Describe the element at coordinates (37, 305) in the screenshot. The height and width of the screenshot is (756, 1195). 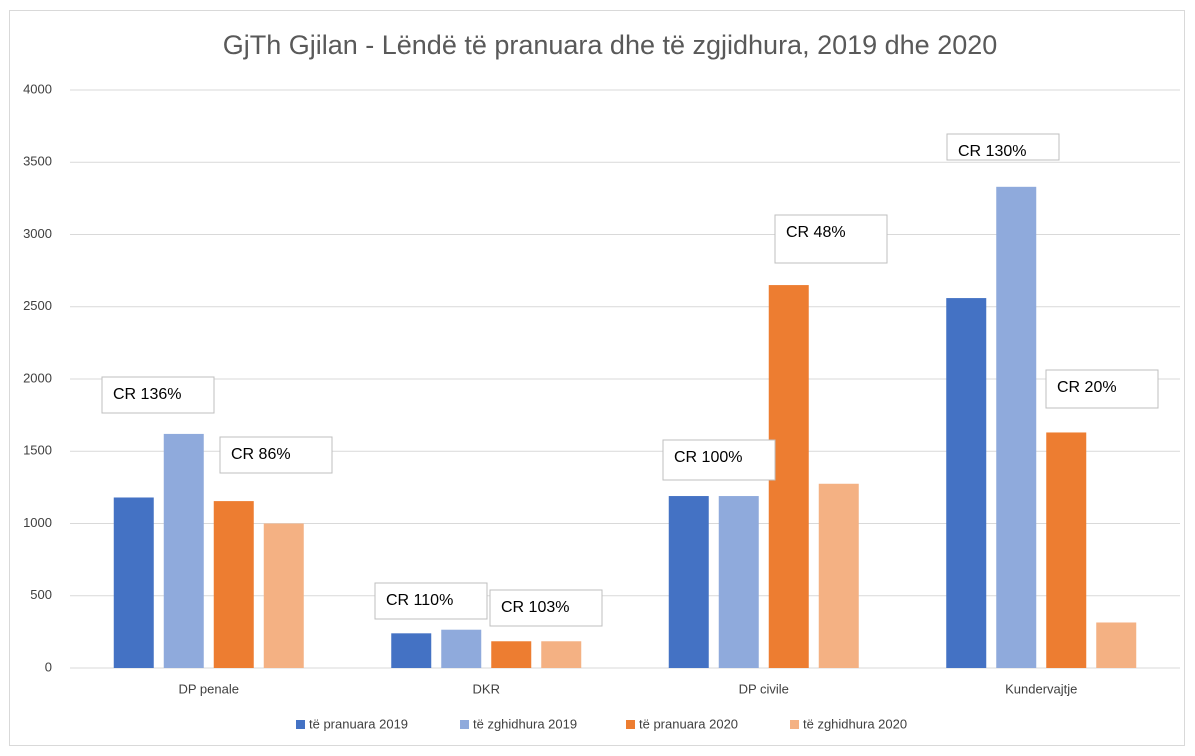
I see `y-tick-label: 2500` at that location.